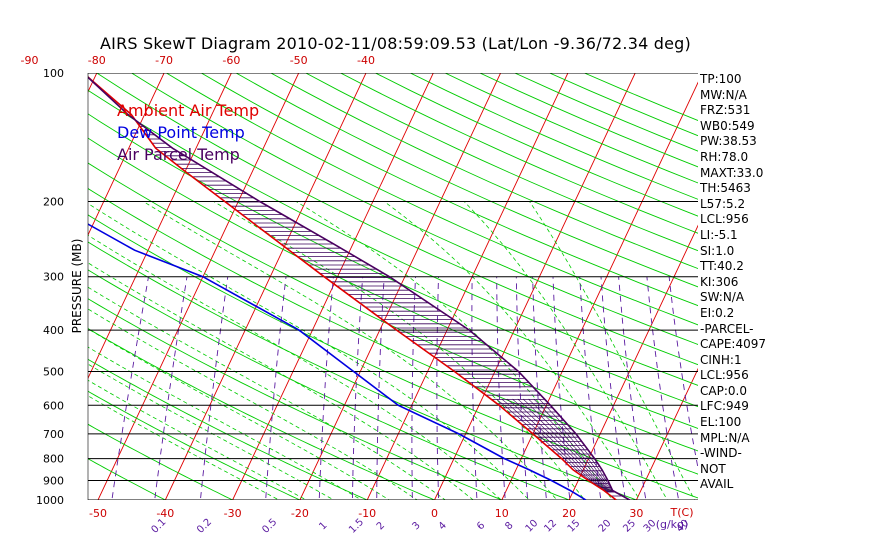 The height and width of the screenshot is (560, 870). What do you see at coordinates (633, 362) in the screenshot?
I see `isotherm-line` at bounding box center [633, 362].